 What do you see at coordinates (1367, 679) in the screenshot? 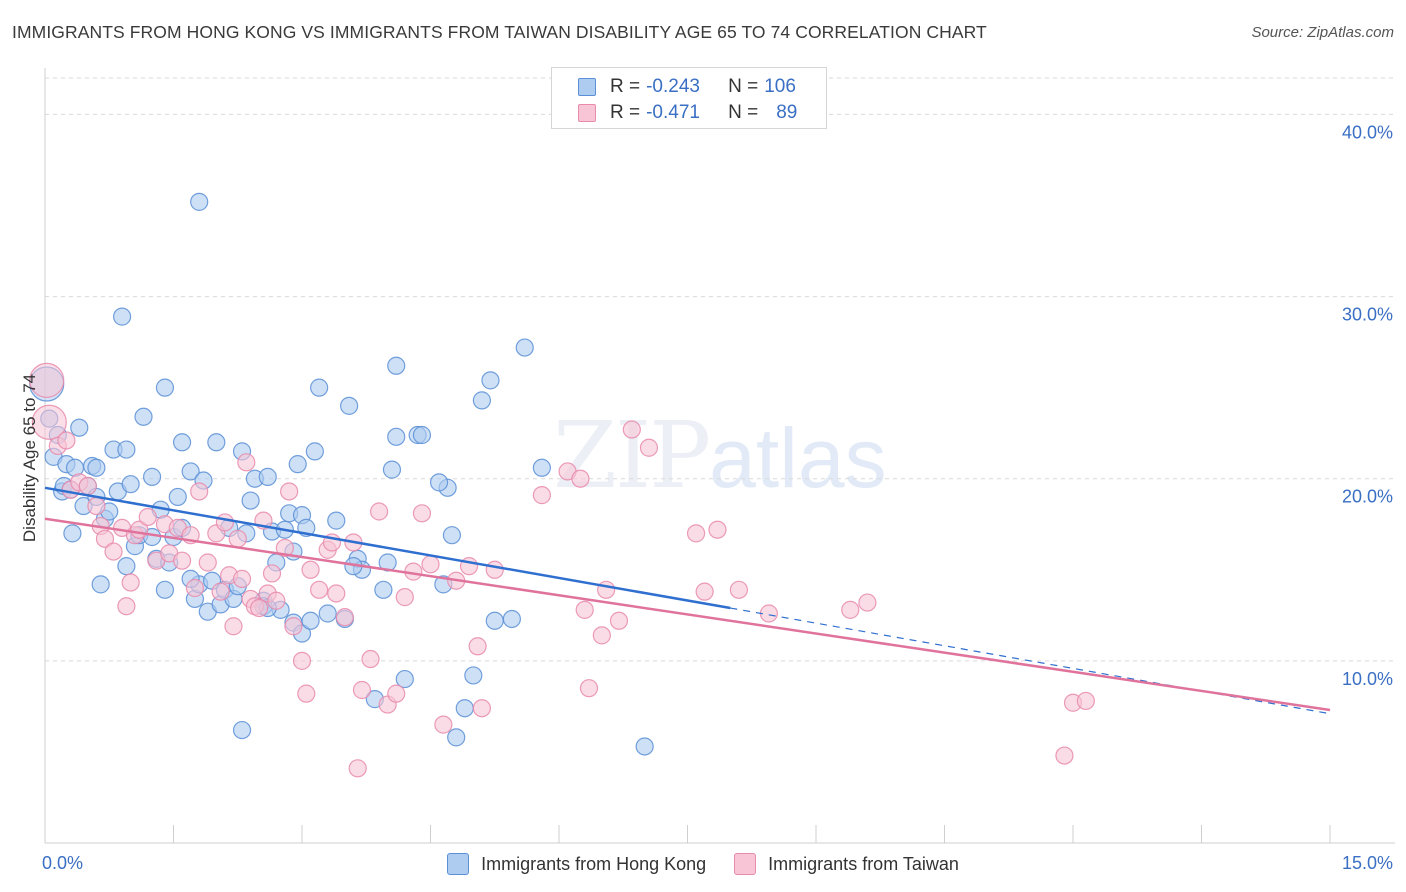
I see `y-tick-label: 10.0%` at bounding box center [1367, 679].